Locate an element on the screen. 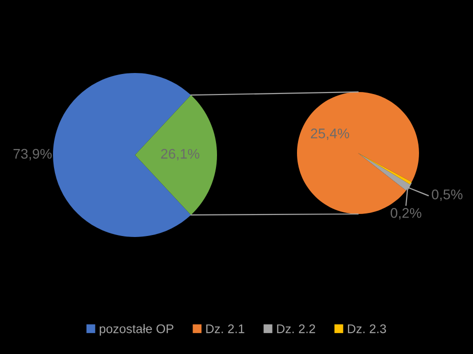 The image size is (473, 354). legend-label: pozostałe OP is located at coordinates (137, 330).